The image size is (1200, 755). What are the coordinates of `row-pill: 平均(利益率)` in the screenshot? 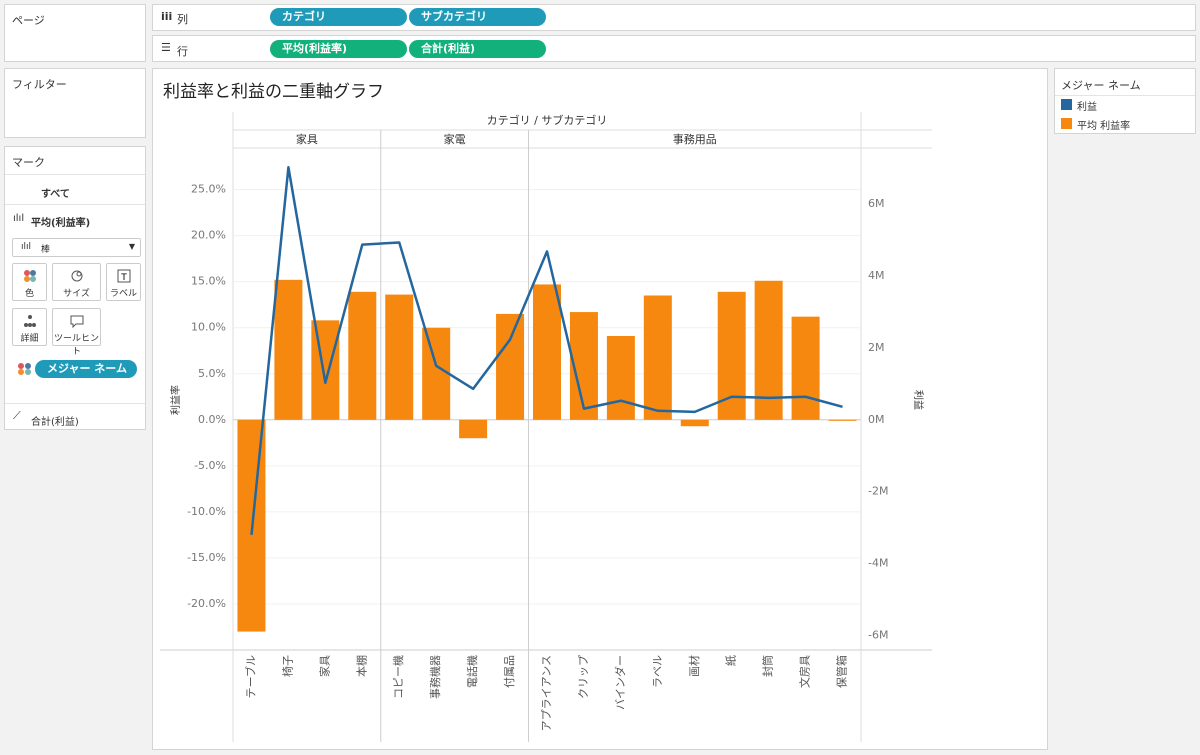 It's located at (338, 49).